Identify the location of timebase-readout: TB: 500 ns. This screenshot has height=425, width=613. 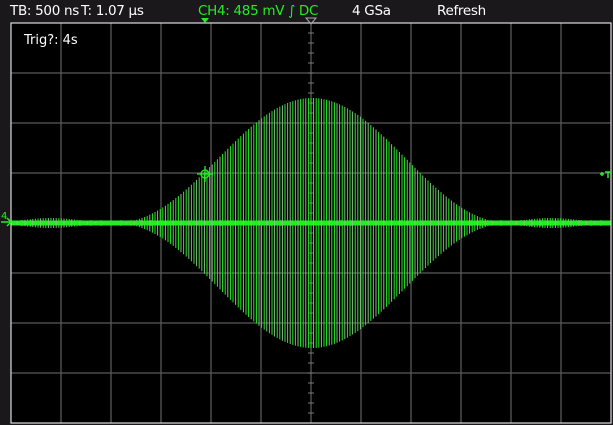
(44, 11).